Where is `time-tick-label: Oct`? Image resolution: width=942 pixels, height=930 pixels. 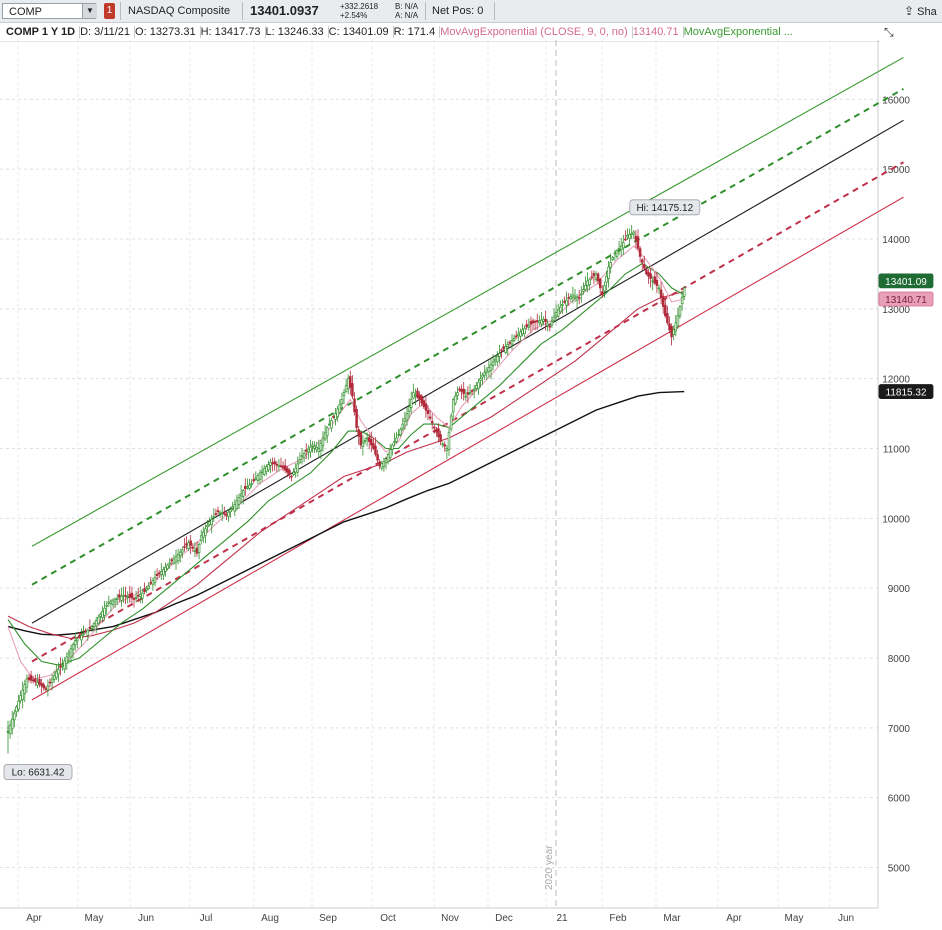 time-tick-label: Oct is located at coordinates (388, 918).